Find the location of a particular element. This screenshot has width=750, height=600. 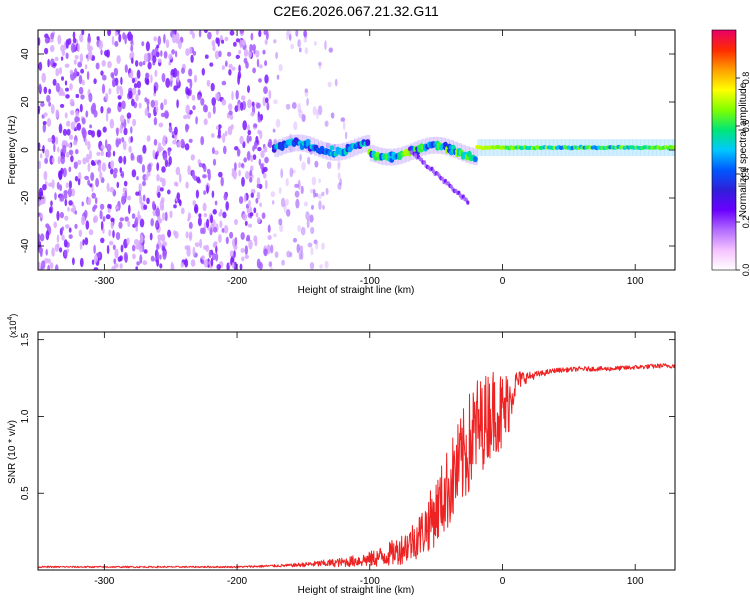

spectrogram-y-tick-label: 40 is located at coordinates (25, 54).